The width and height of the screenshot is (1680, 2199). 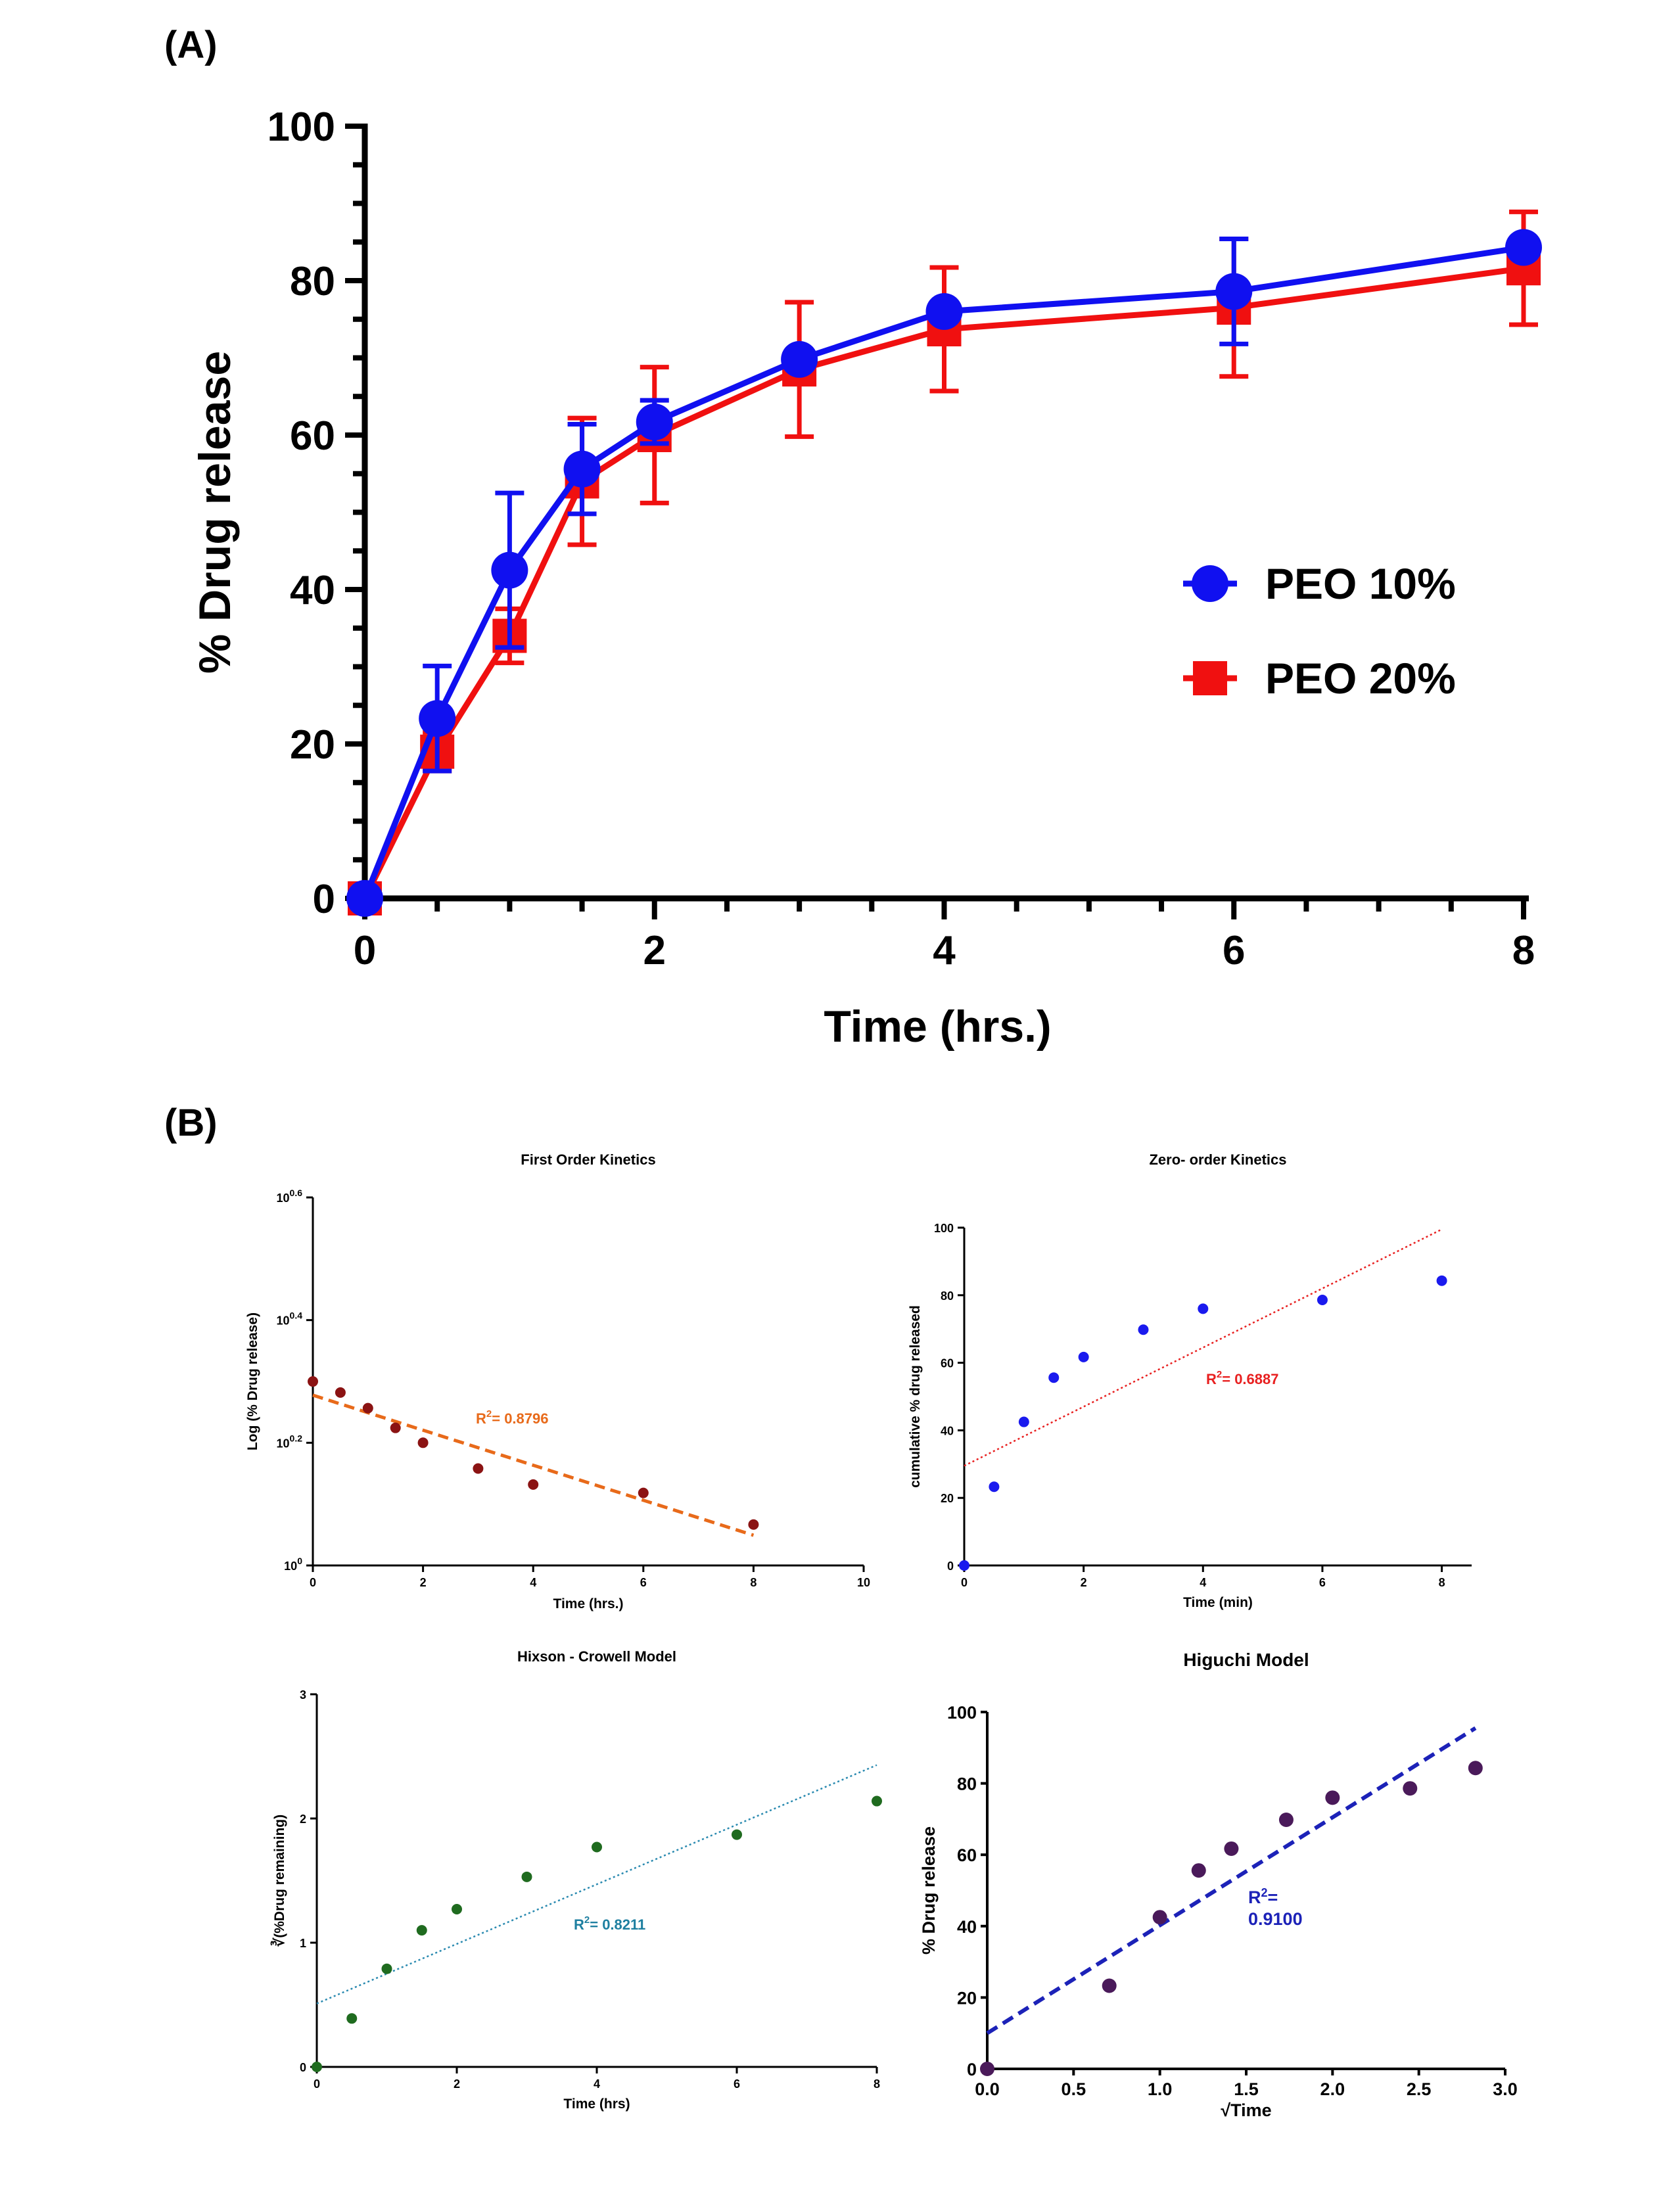 I want to click on y-tick-label: 20, so click(x=947, y=1499).